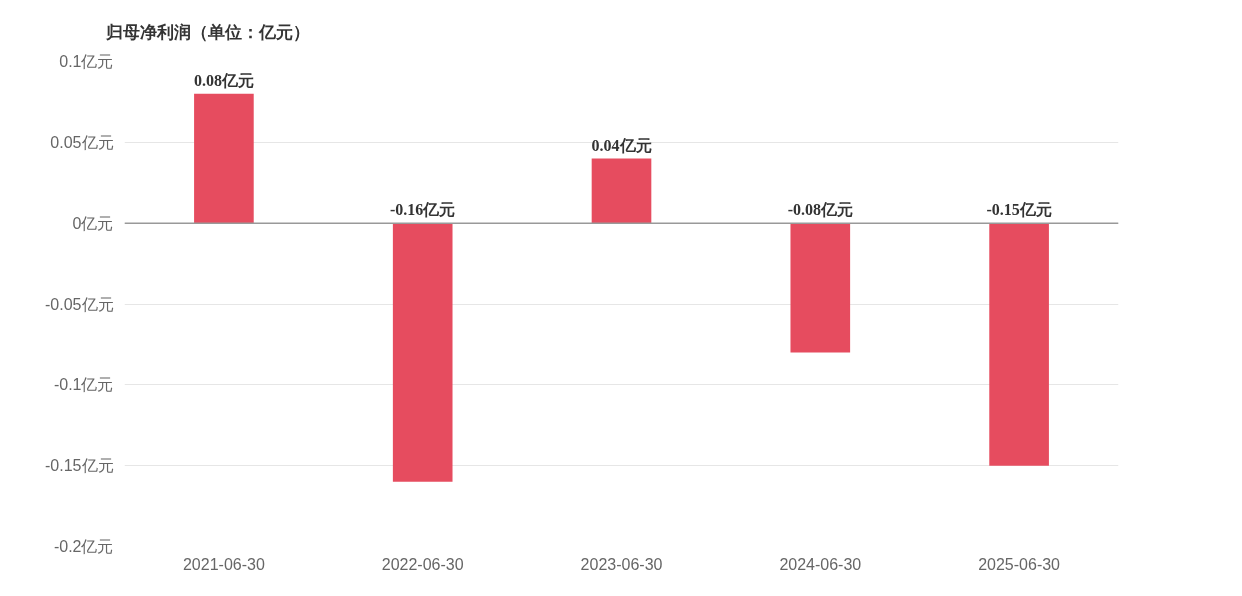  What do you see at coordinates (83, 546) in the screenshot?
I see `y-tick-label: -0.2亿元` at bounding box center [83, 546].